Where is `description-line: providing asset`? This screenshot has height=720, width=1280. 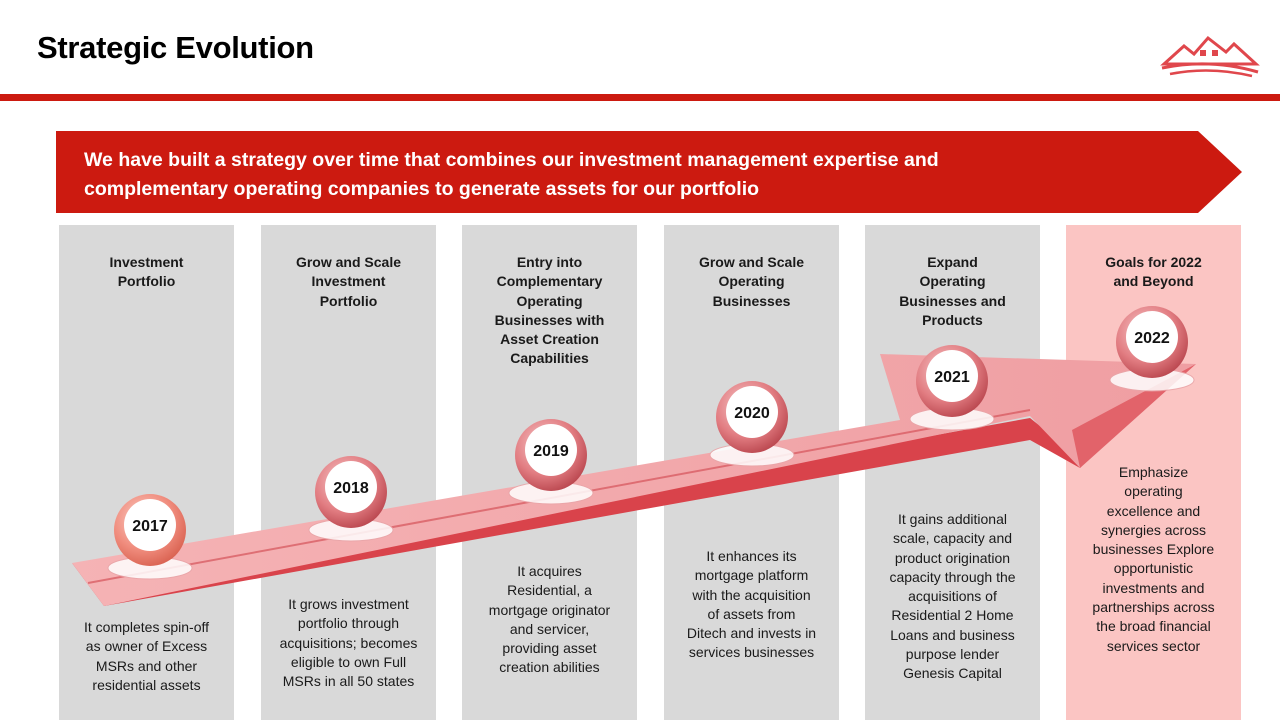 description-line: providing asset is located at coordinates (549, 648).